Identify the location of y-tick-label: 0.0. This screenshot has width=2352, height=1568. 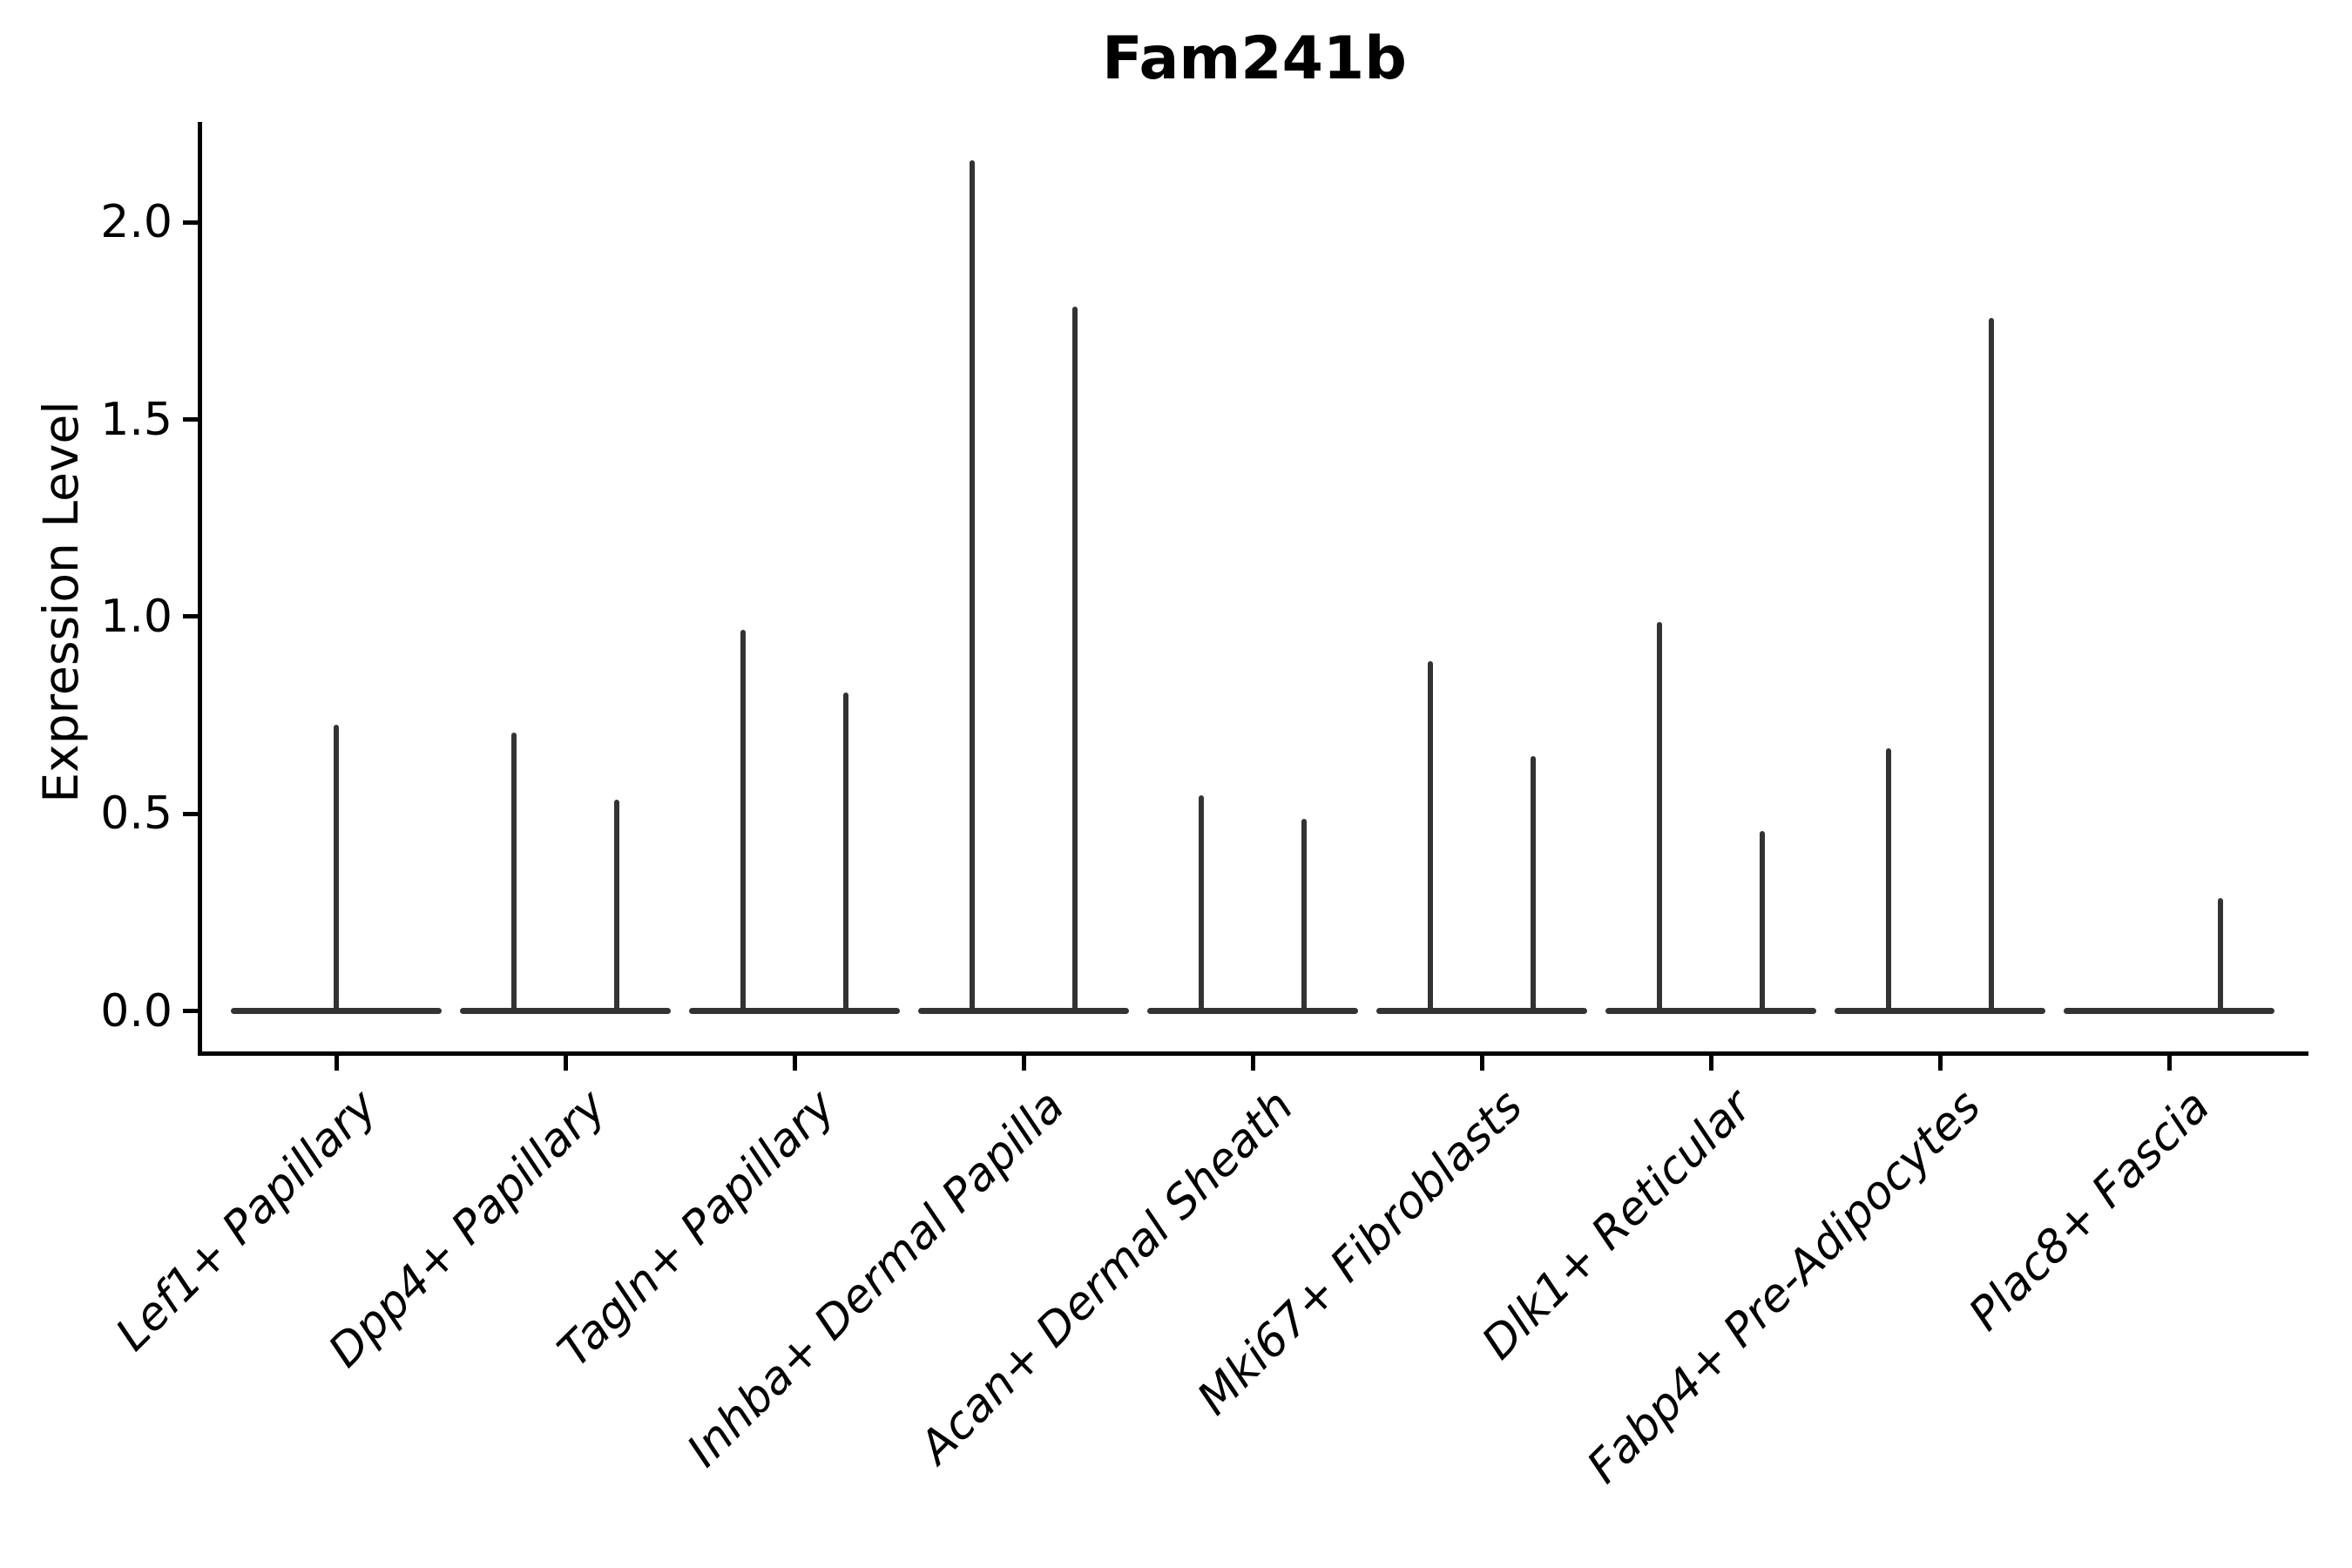
(136, 1011).